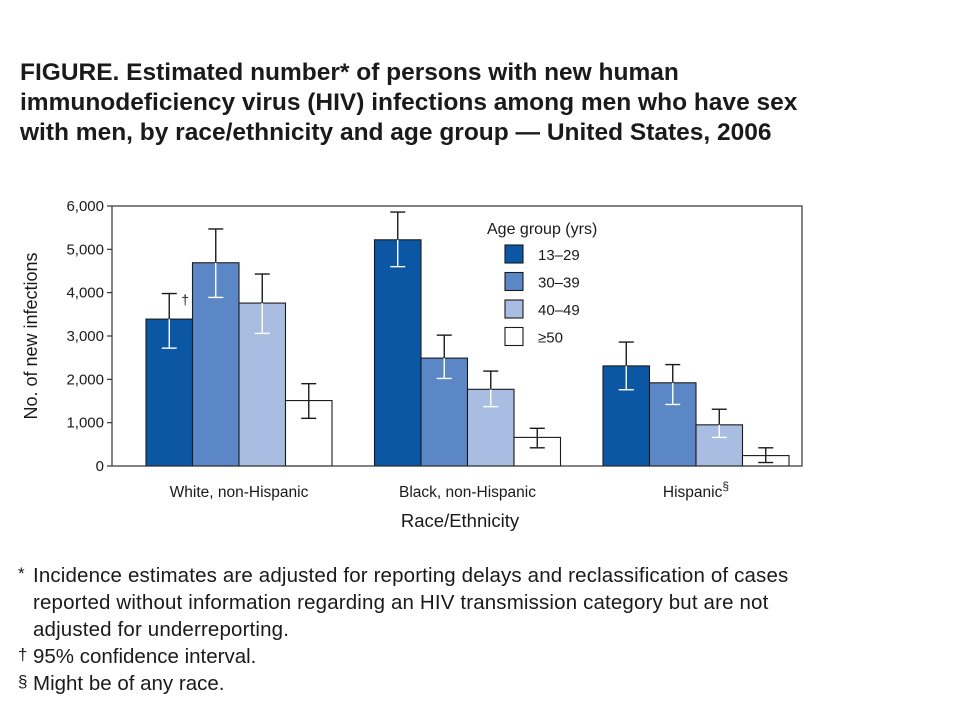 Image resolution: width=960 pixels, height=720 pixels. Describe the element at coordinates (696, 490) in the screenshot. I see `x-tick-label: Hispanic§` at that location.